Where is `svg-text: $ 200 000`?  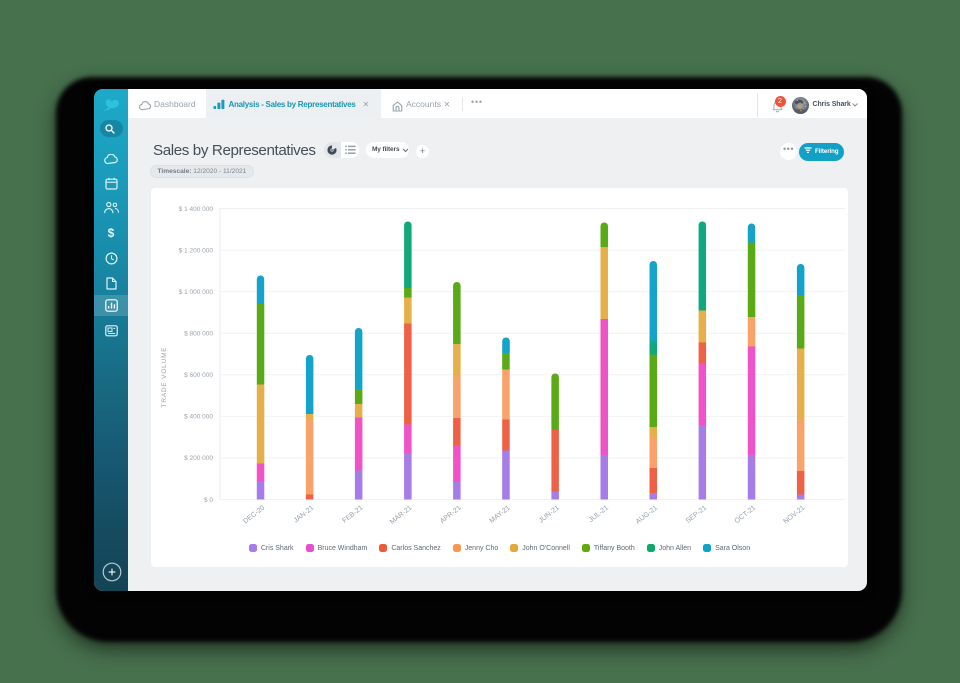
svg-text: $ 200 000 is located at coordinates (198, 458).